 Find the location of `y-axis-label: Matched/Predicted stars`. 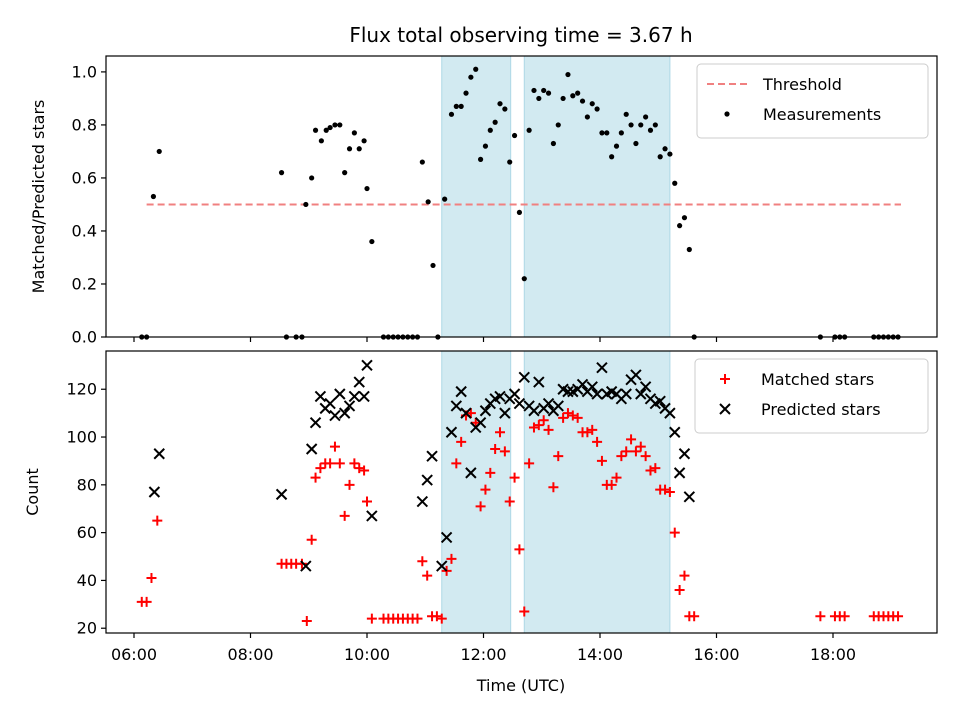

y-axis-label: Matched/Predicted stars is located at coordinates (38, 197).